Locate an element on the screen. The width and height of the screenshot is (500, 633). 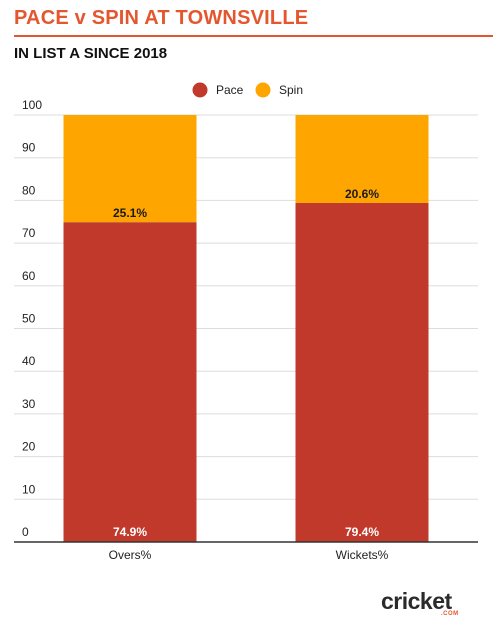
y-tick-label: 60 is located at coordinates (29, 276).